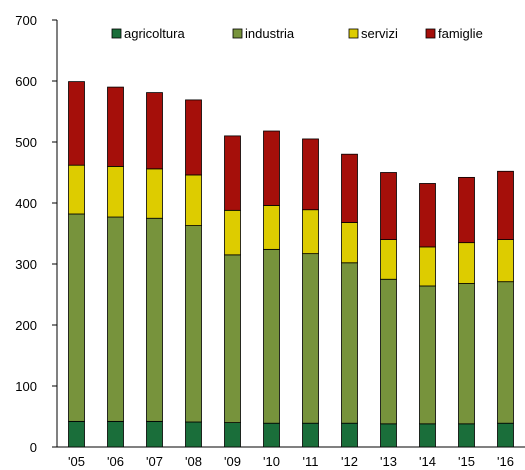 This screenshot has height=470, width=525. What do you see at coordinates (460, 33) in the screenshot?
I see `legend-label-famiglie: famiglie` at bounding box center [460, 33].